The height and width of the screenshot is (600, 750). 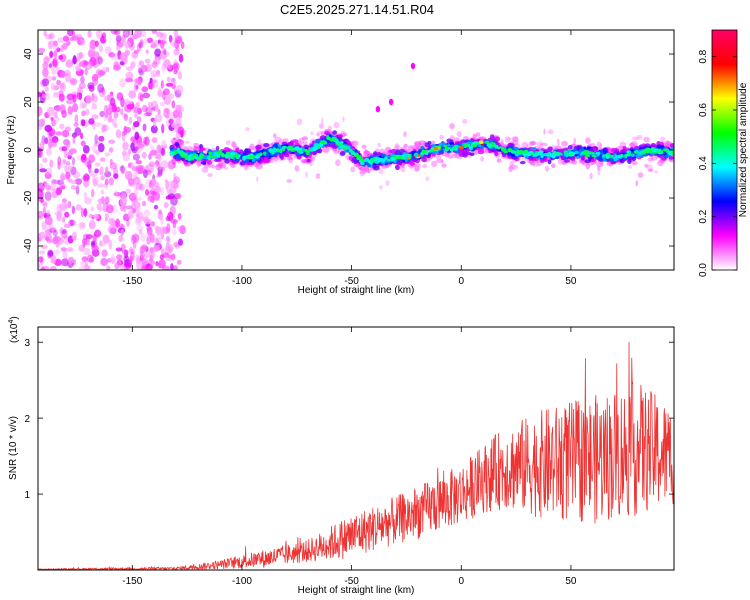 I want to click on snr-x-label: Height of straight line (km), so click(x=356, y=590).